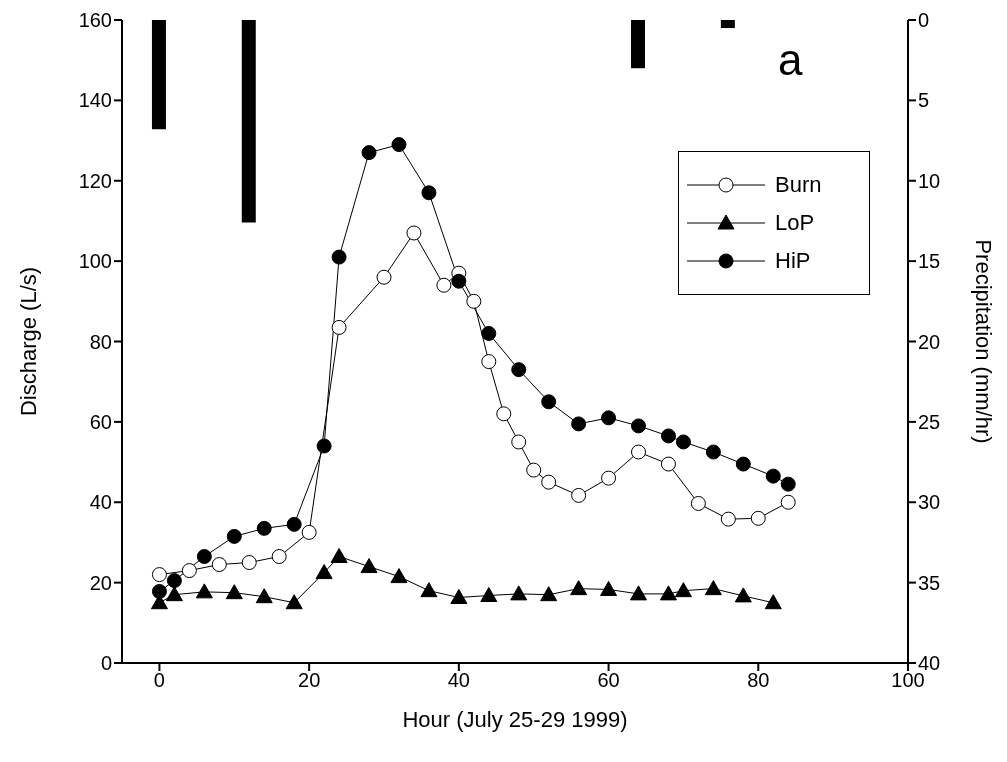  I want to click on y-tick-label: 20, so click(100, 582).